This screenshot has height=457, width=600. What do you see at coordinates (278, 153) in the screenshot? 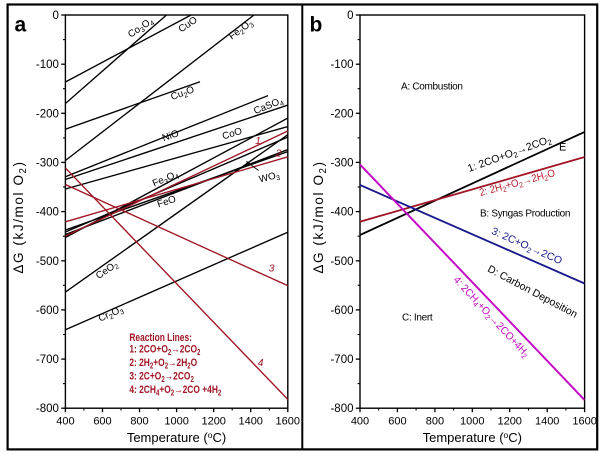
I see `svg-text: 2` at bounding box center [278, 153].